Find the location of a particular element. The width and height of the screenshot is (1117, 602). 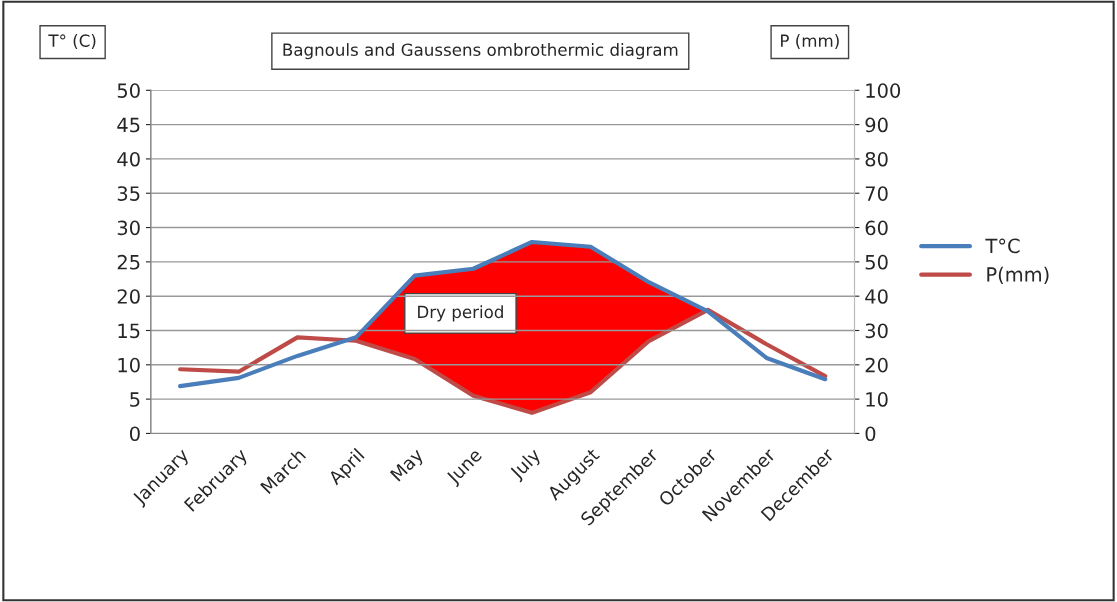

y2-tick-label: 70 is located at coordinates (876, 193).